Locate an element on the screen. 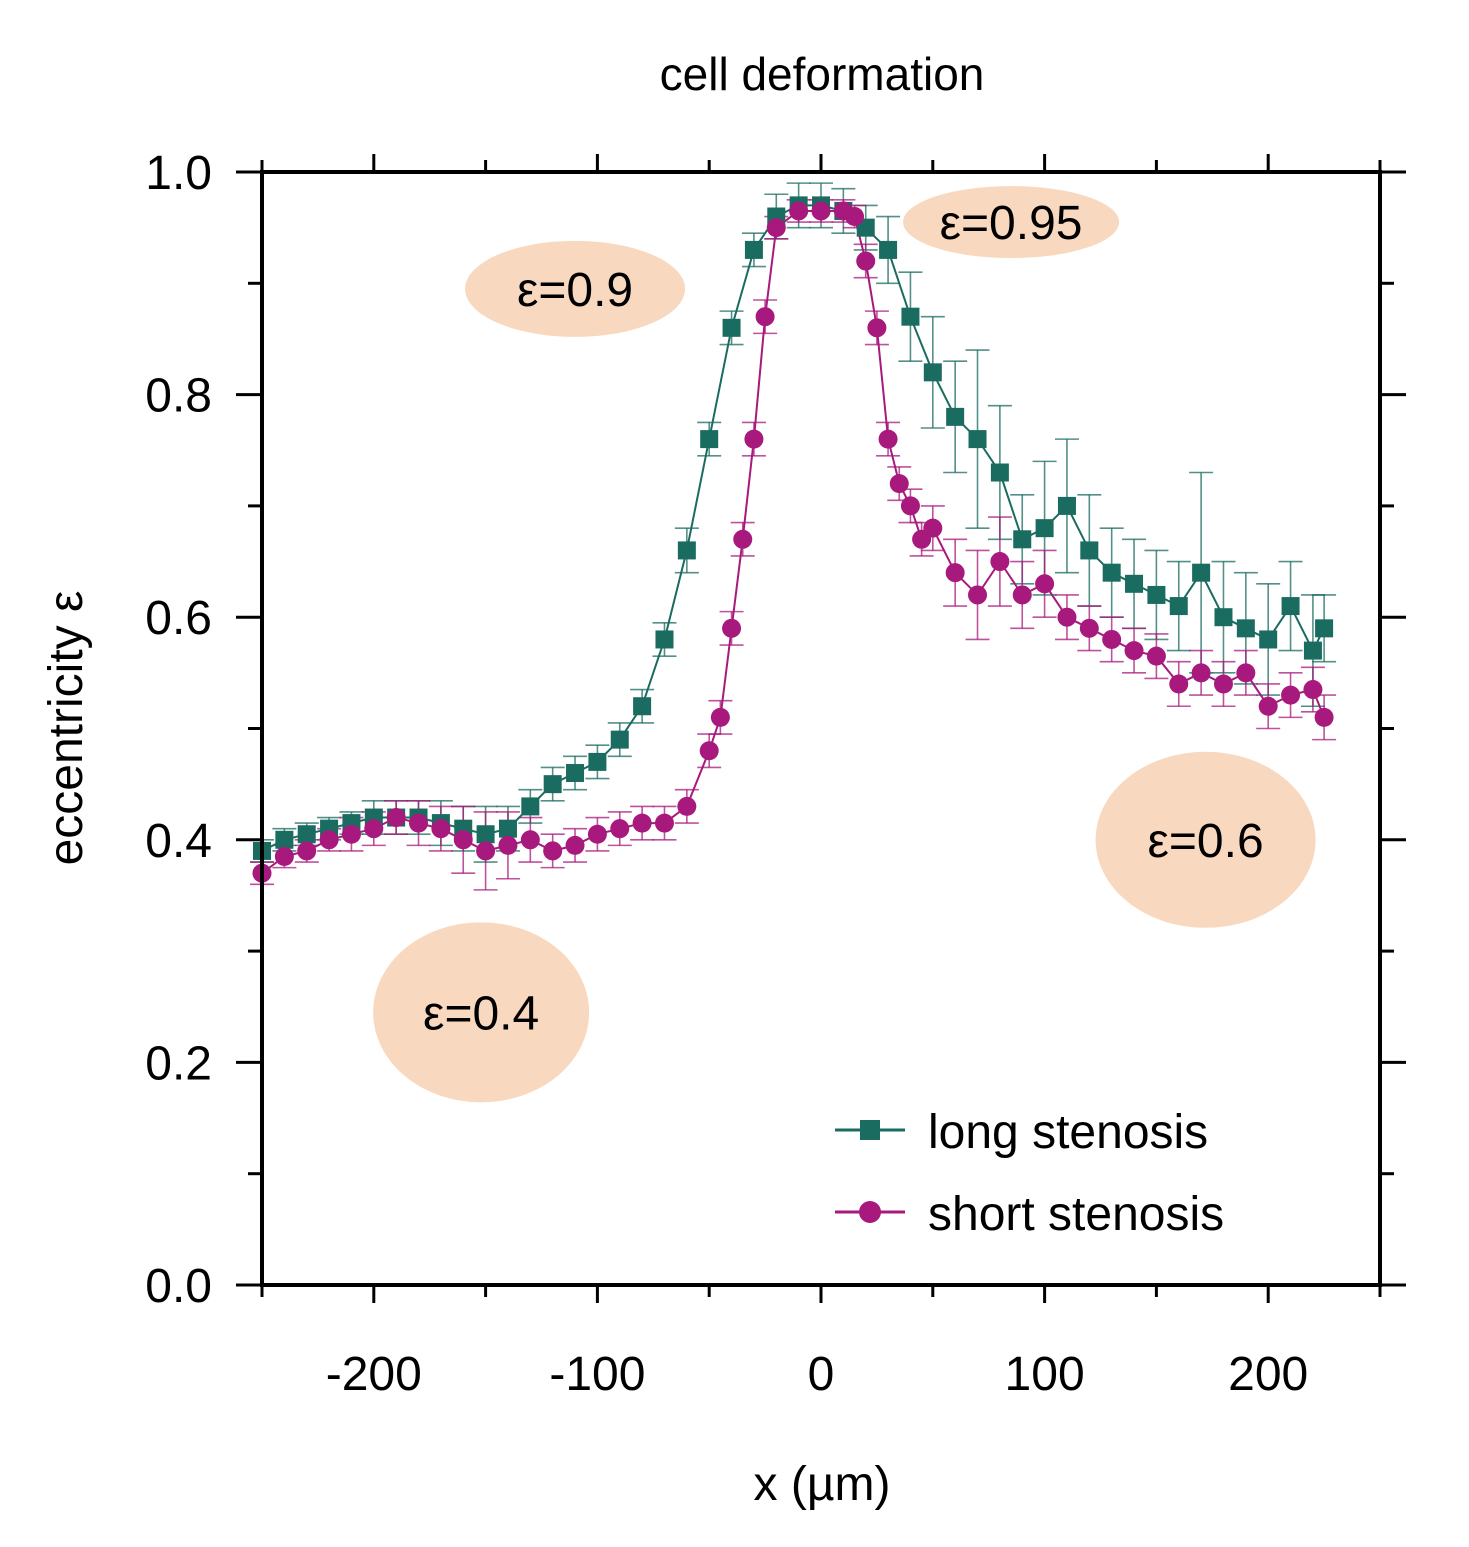 The height and width of the screenshot is (1547, 1469). annotation-label: ε=0.95 is located at coordinates (1011, 223).